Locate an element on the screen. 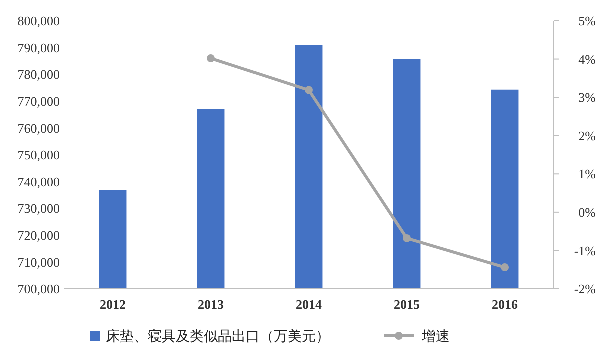 This screenshot has height=358, width=602. x-tick-label: 2016 is located at coordinates (505, 304).